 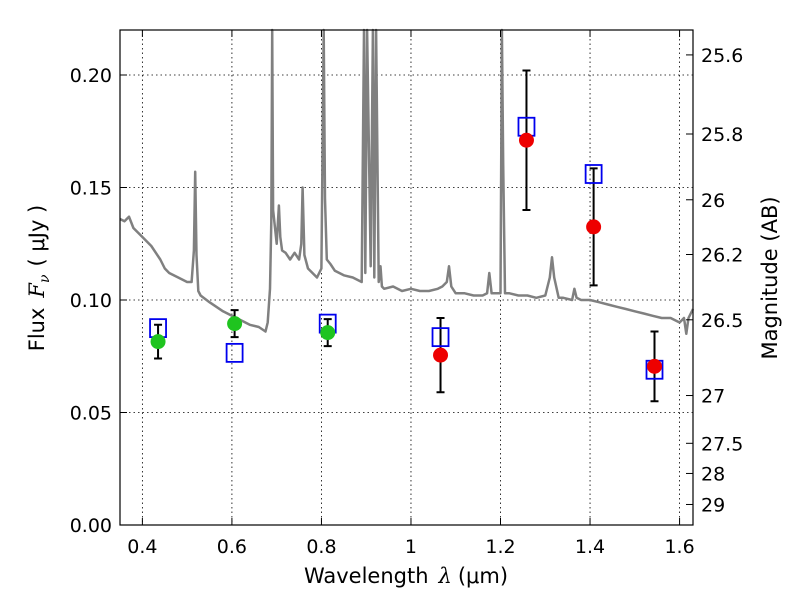 What do you see at coordinates (714, 280) in the screenshot?
I see `y2-axis-ticks: 25.6 25.8 26 26.2 26.5 27 27.5 28 29` at bounding box center [714, 280].